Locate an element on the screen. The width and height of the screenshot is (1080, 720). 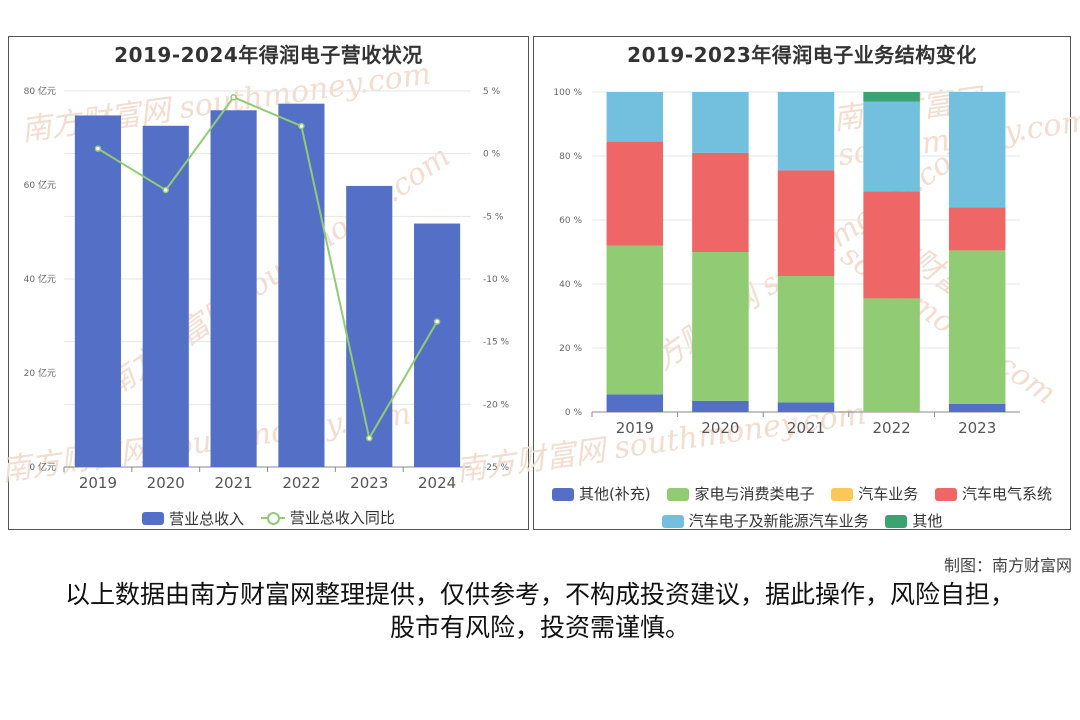
legend-item-auto-business: 汽车业务 is located at coordinates (874, 494).